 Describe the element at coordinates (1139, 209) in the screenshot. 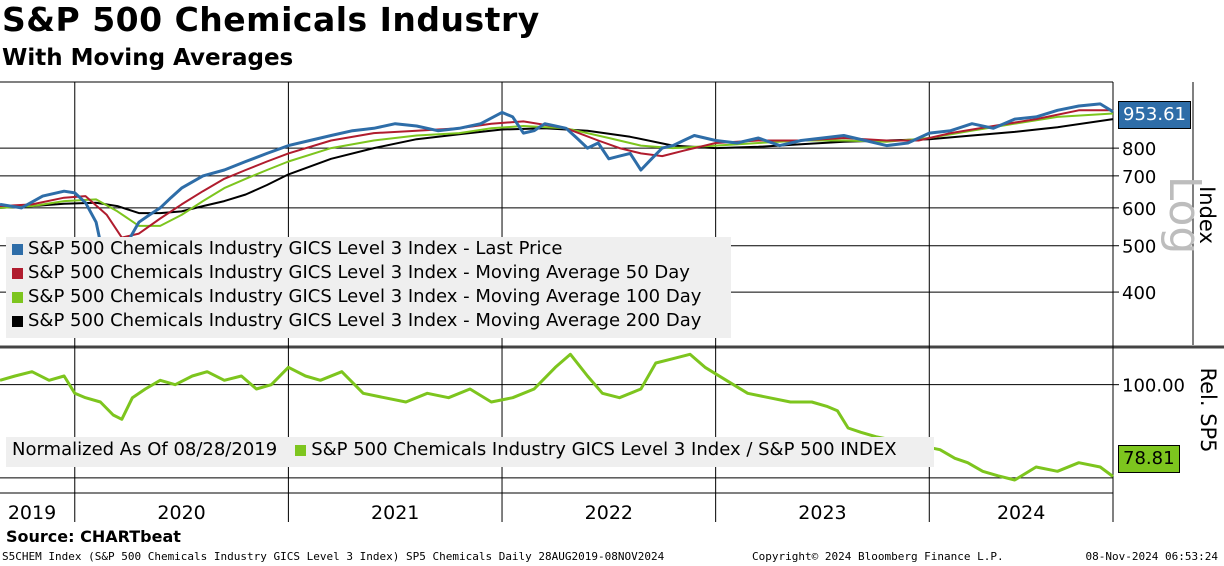

I see `y-tick-label-main: 600` at that location.